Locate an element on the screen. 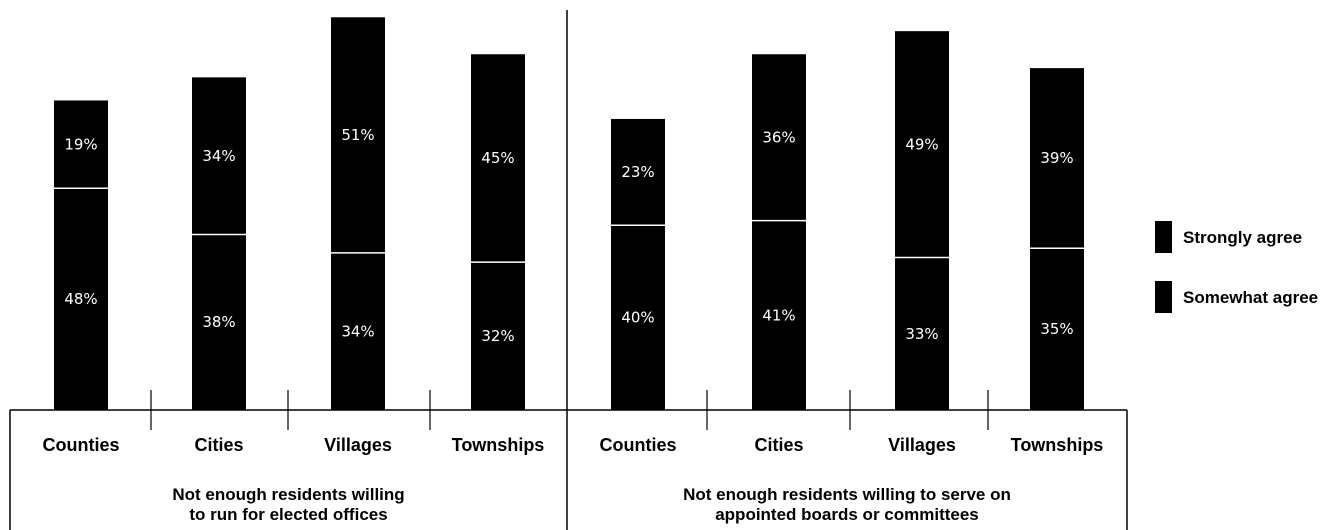 This screenshot has width=1341, height=530. data-label-somewhat-agree: 32% is located at coordinates (497, 336).